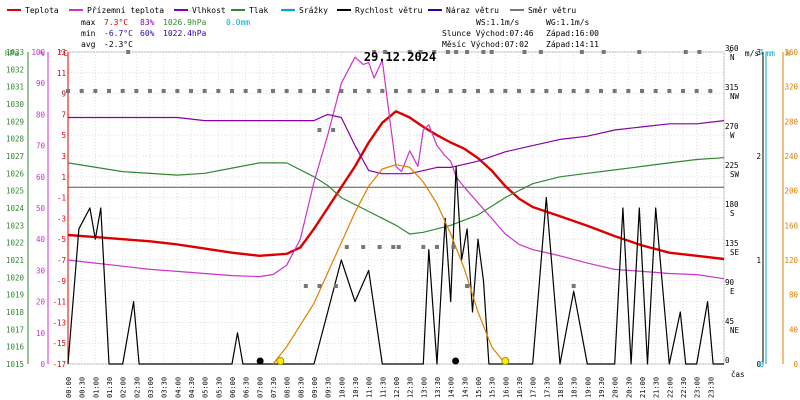 The image size is (800, 400). Describe the element at coordinates (758, 364) in the screenshot. I see `wind-tick-label: 0` at that location.